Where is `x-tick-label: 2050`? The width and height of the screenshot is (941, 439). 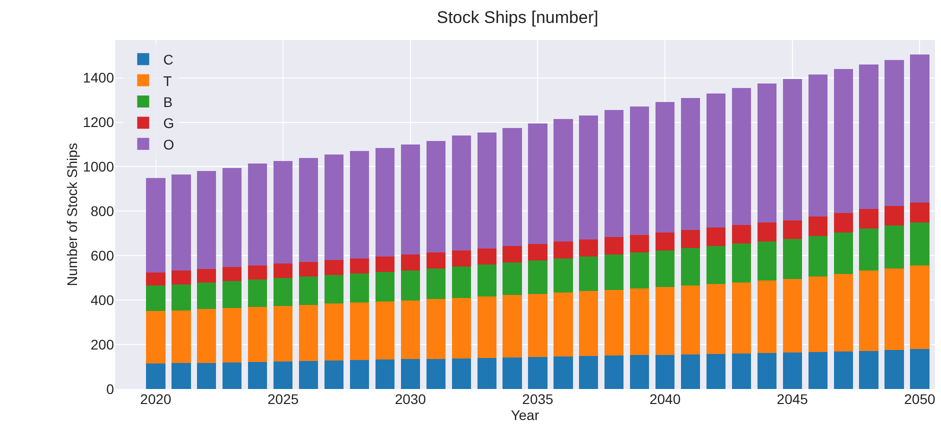
x-tick-label: 2050 is located at coordinates (920, 399).